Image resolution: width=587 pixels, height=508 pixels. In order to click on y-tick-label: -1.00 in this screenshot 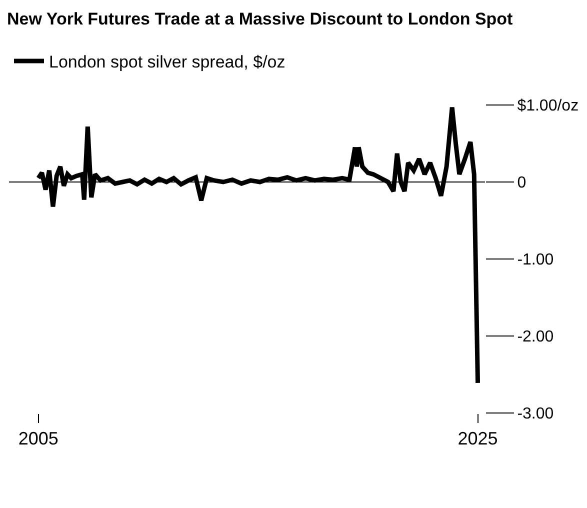, I will do `click(535, 260)`.